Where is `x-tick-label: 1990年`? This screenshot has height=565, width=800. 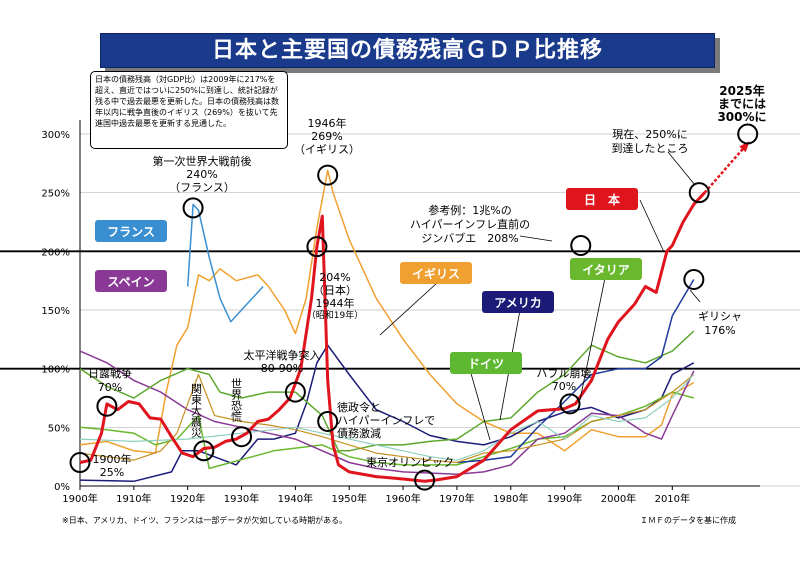
x-tick-label: 1990年 is located at coordinates (564, 498).